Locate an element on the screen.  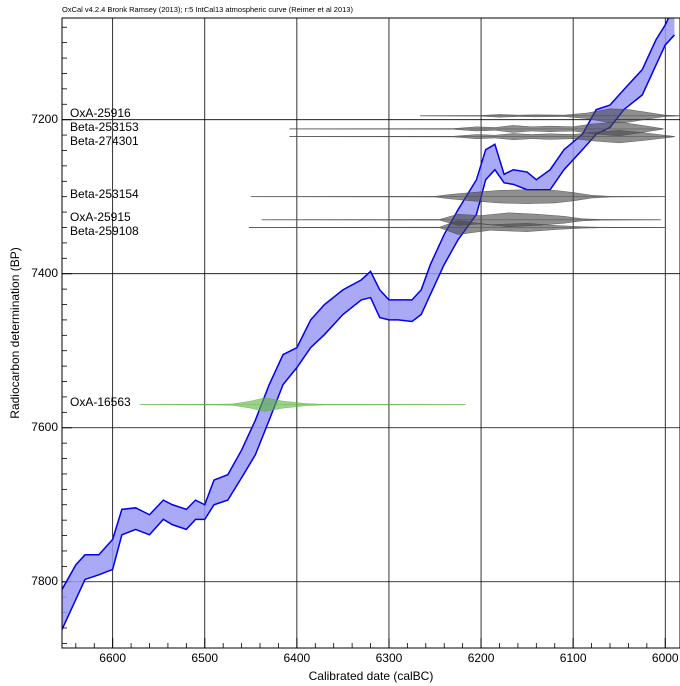
y-tick-label: 7200 is located at coordinates (44, 119).